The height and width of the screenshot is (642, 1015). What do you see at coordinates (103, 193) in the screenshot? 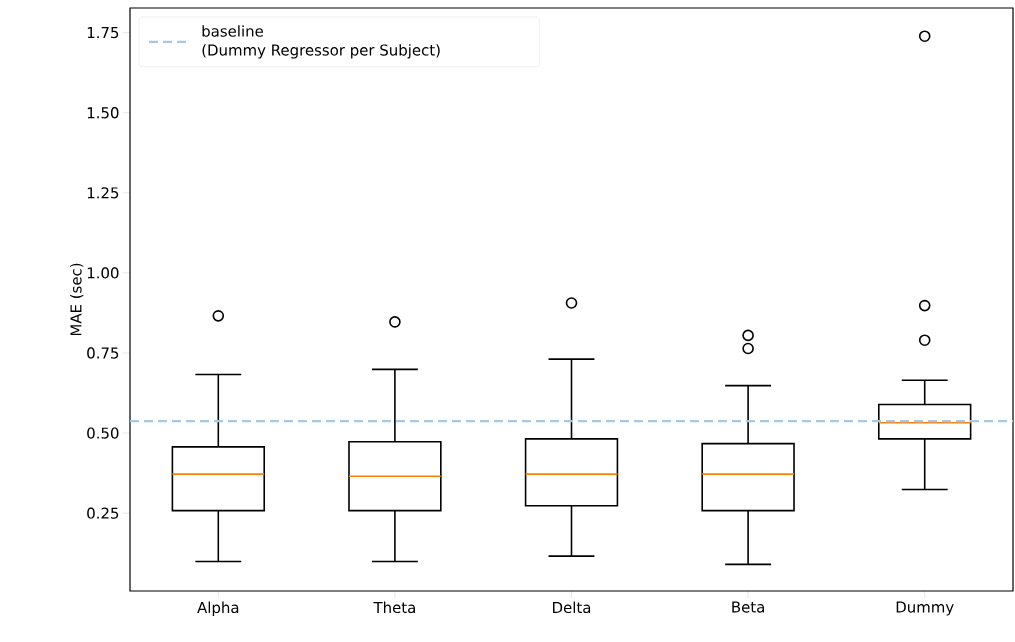
I see `y-tick-label: 1.25` at bounding box center [103, 193].